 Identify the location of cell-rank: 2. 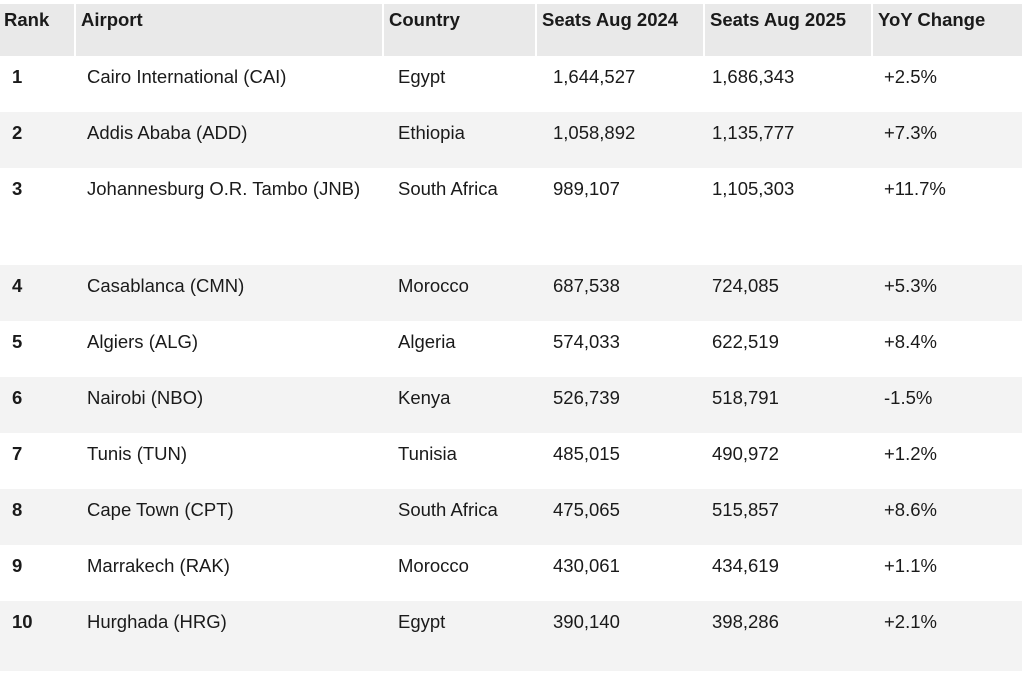
(17, 132).